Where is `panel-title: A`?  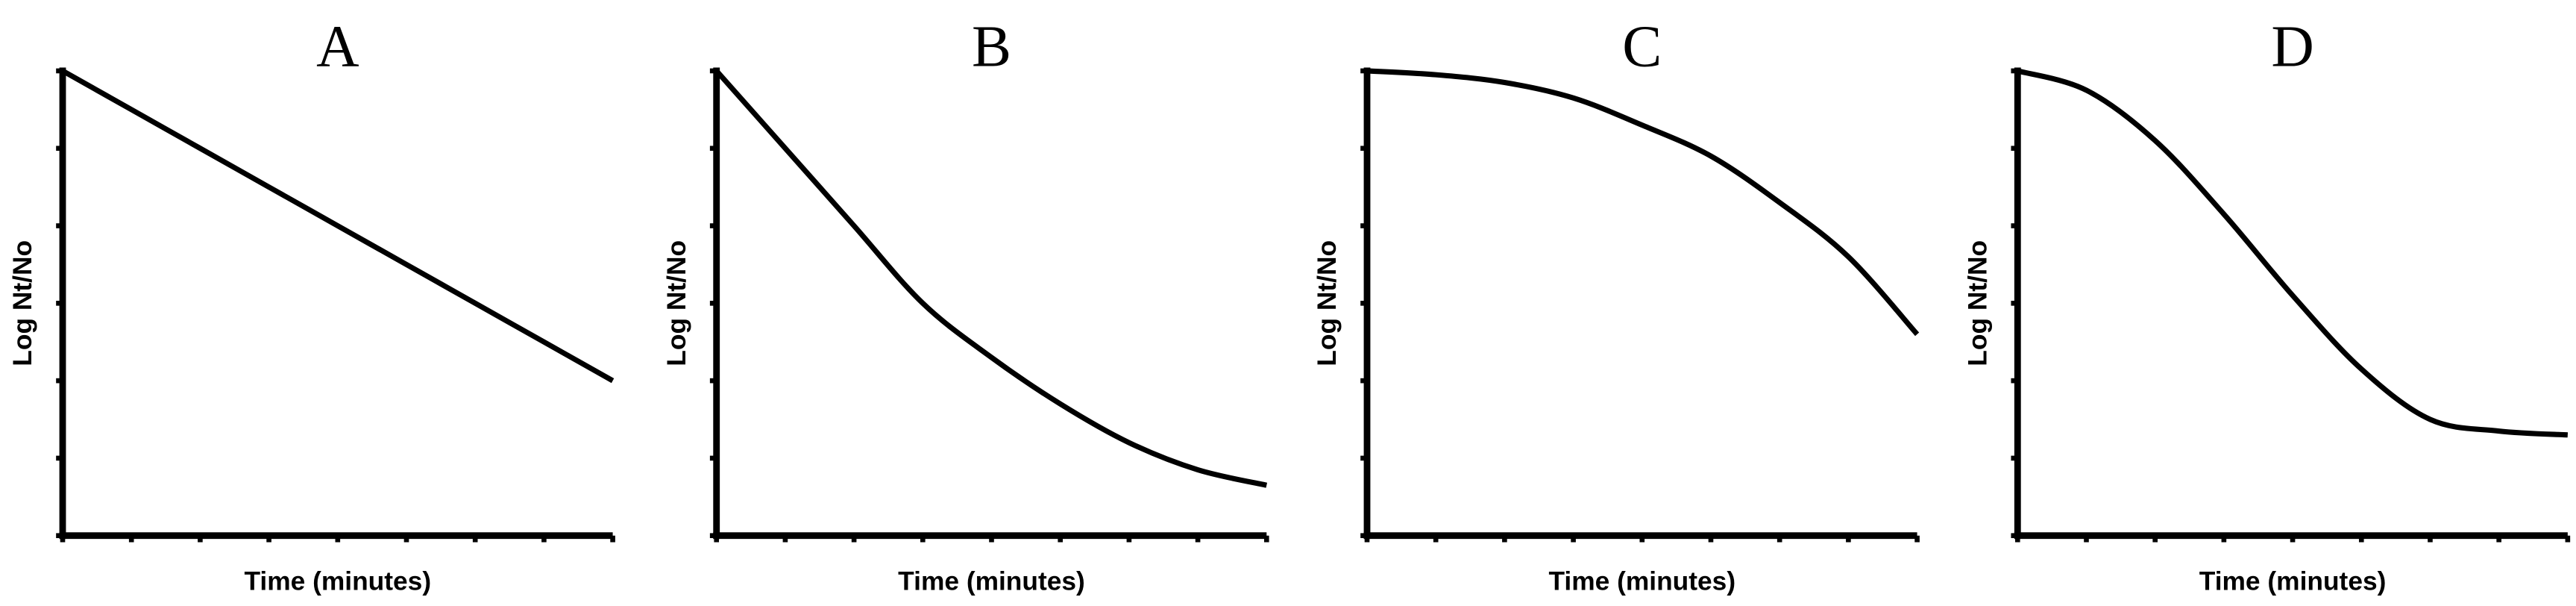 panel-title: A is located at coordinates (338, 46).